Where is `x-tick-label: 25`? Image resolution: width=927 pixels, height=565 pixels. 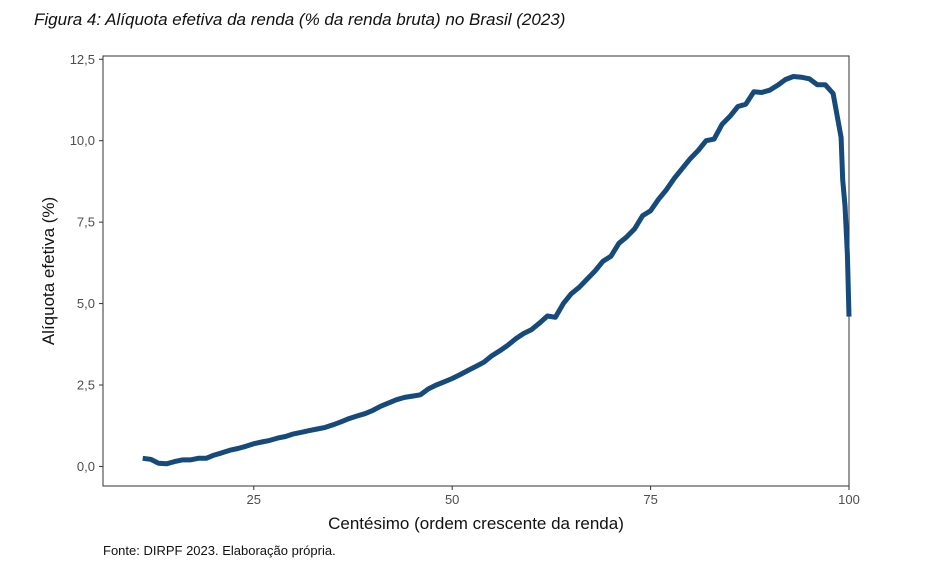 x-tick-label: 25 is located at coordinates (254, 499).